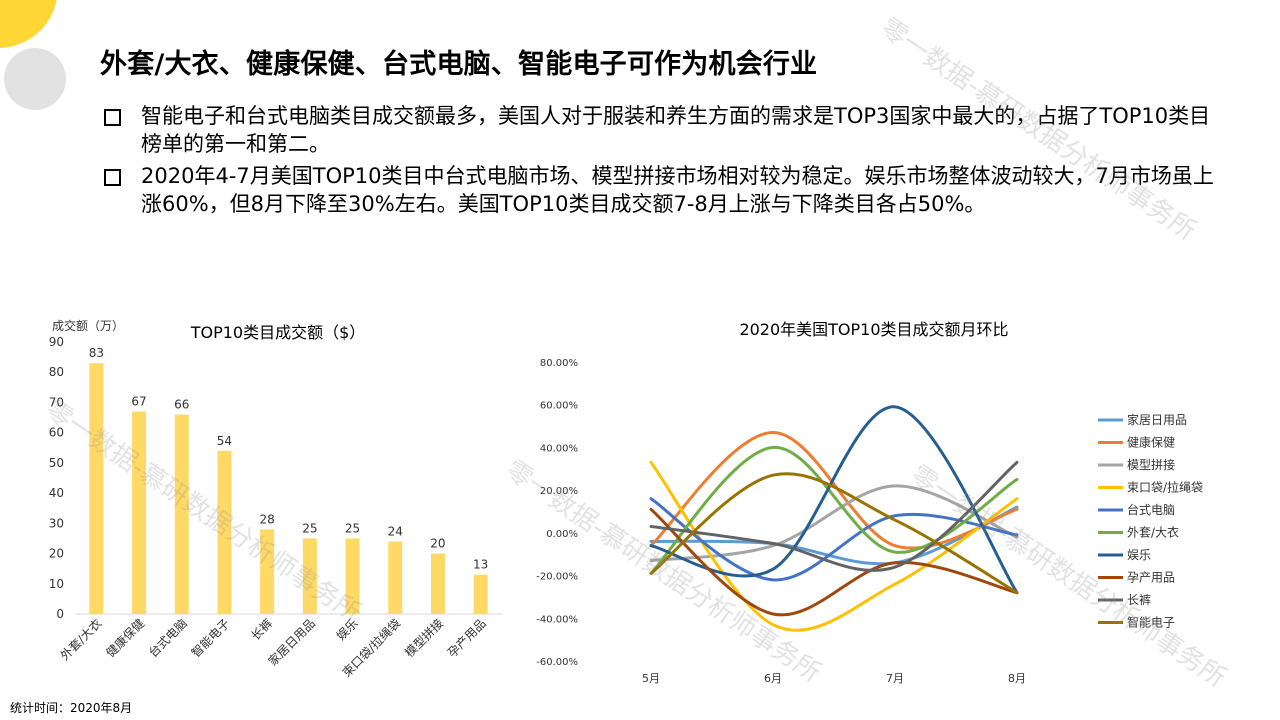 The width and height of the screenshot is (1280, 720). What do you see at coordinates (56, 463) in the screenshot?
I see `bar-chart-y-tick-label: 50` at bounding box center [56, 463].